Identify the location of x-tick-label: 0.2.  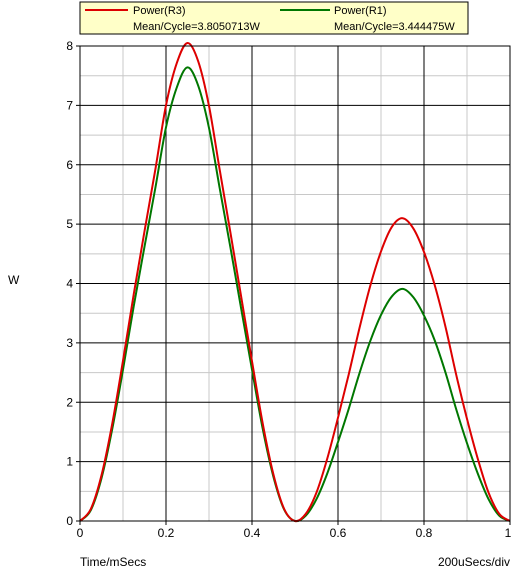
(166, 533).